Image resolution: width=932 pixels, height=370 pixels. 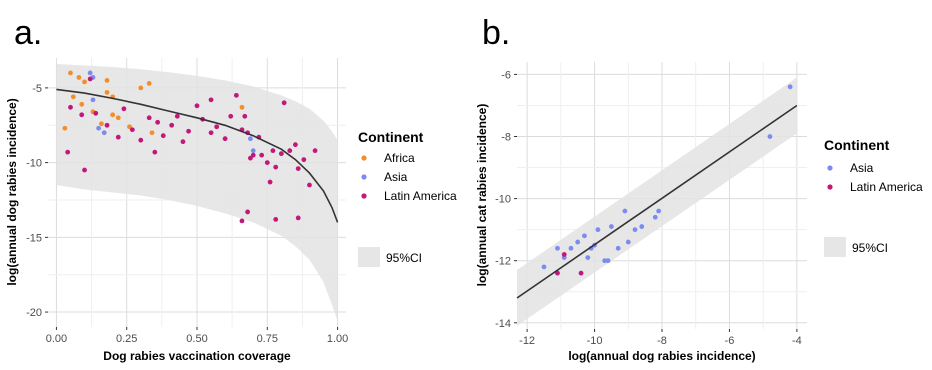 I want to click on y-tick-label: -5, so click(x=37, y=89).